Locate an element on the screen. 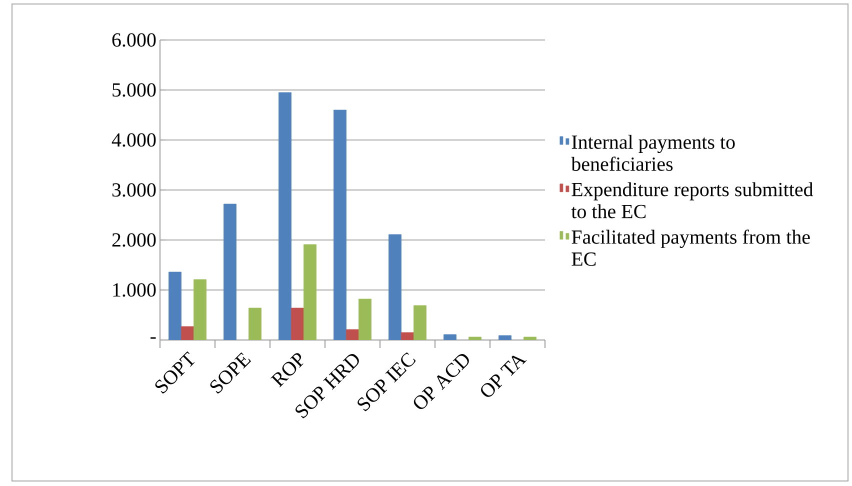 This screenshot has width=852, height=486. legend-label: Internal payments to beneficiaries is located at coordinates (653, 152).